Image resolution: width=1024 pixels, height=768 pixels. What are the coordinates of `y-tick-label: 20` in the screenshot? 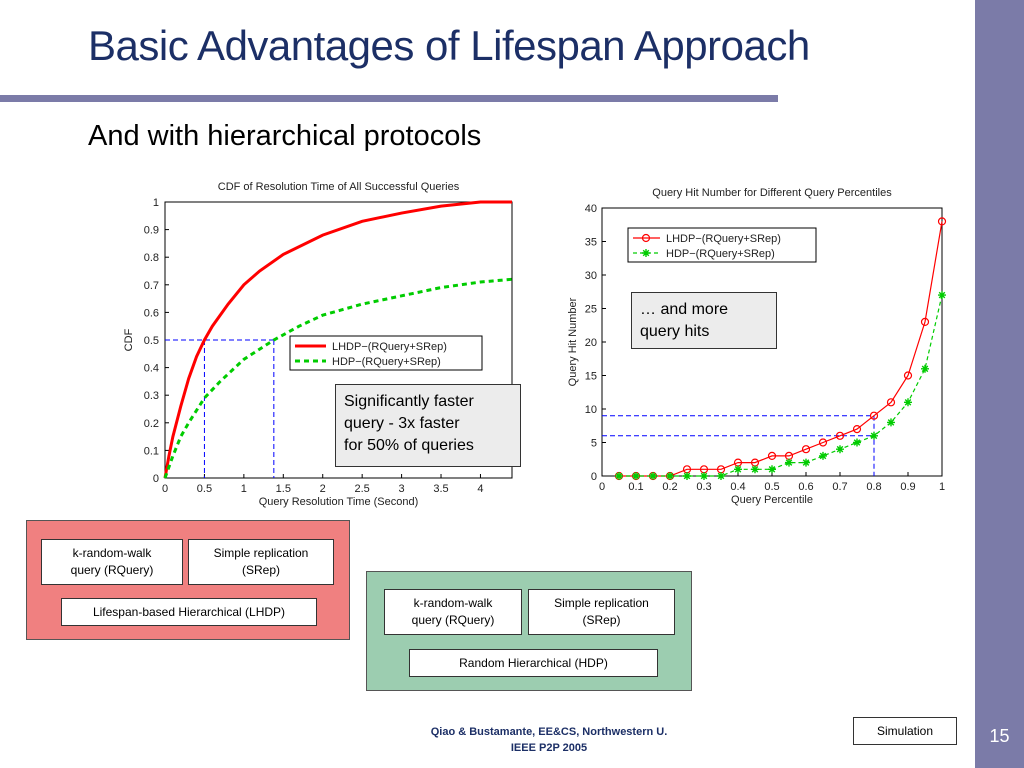 It's located at (591, 343).